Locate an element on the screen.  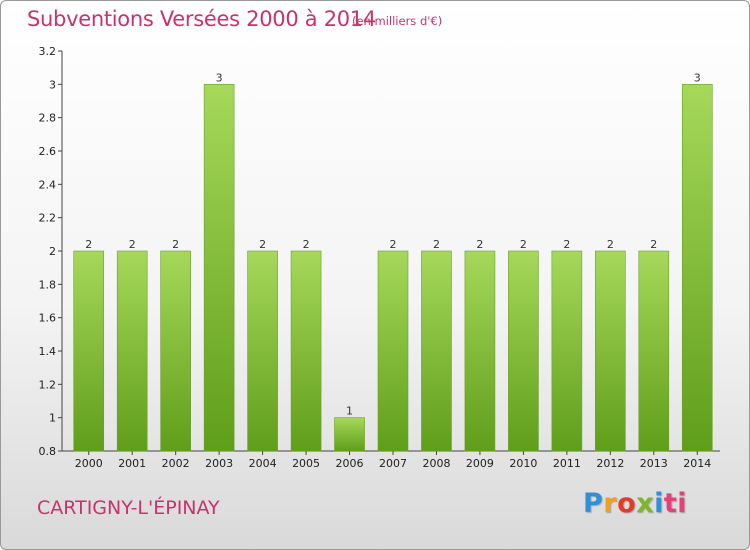
x-tick-label: 2002 is located at coordinates (176, 463).